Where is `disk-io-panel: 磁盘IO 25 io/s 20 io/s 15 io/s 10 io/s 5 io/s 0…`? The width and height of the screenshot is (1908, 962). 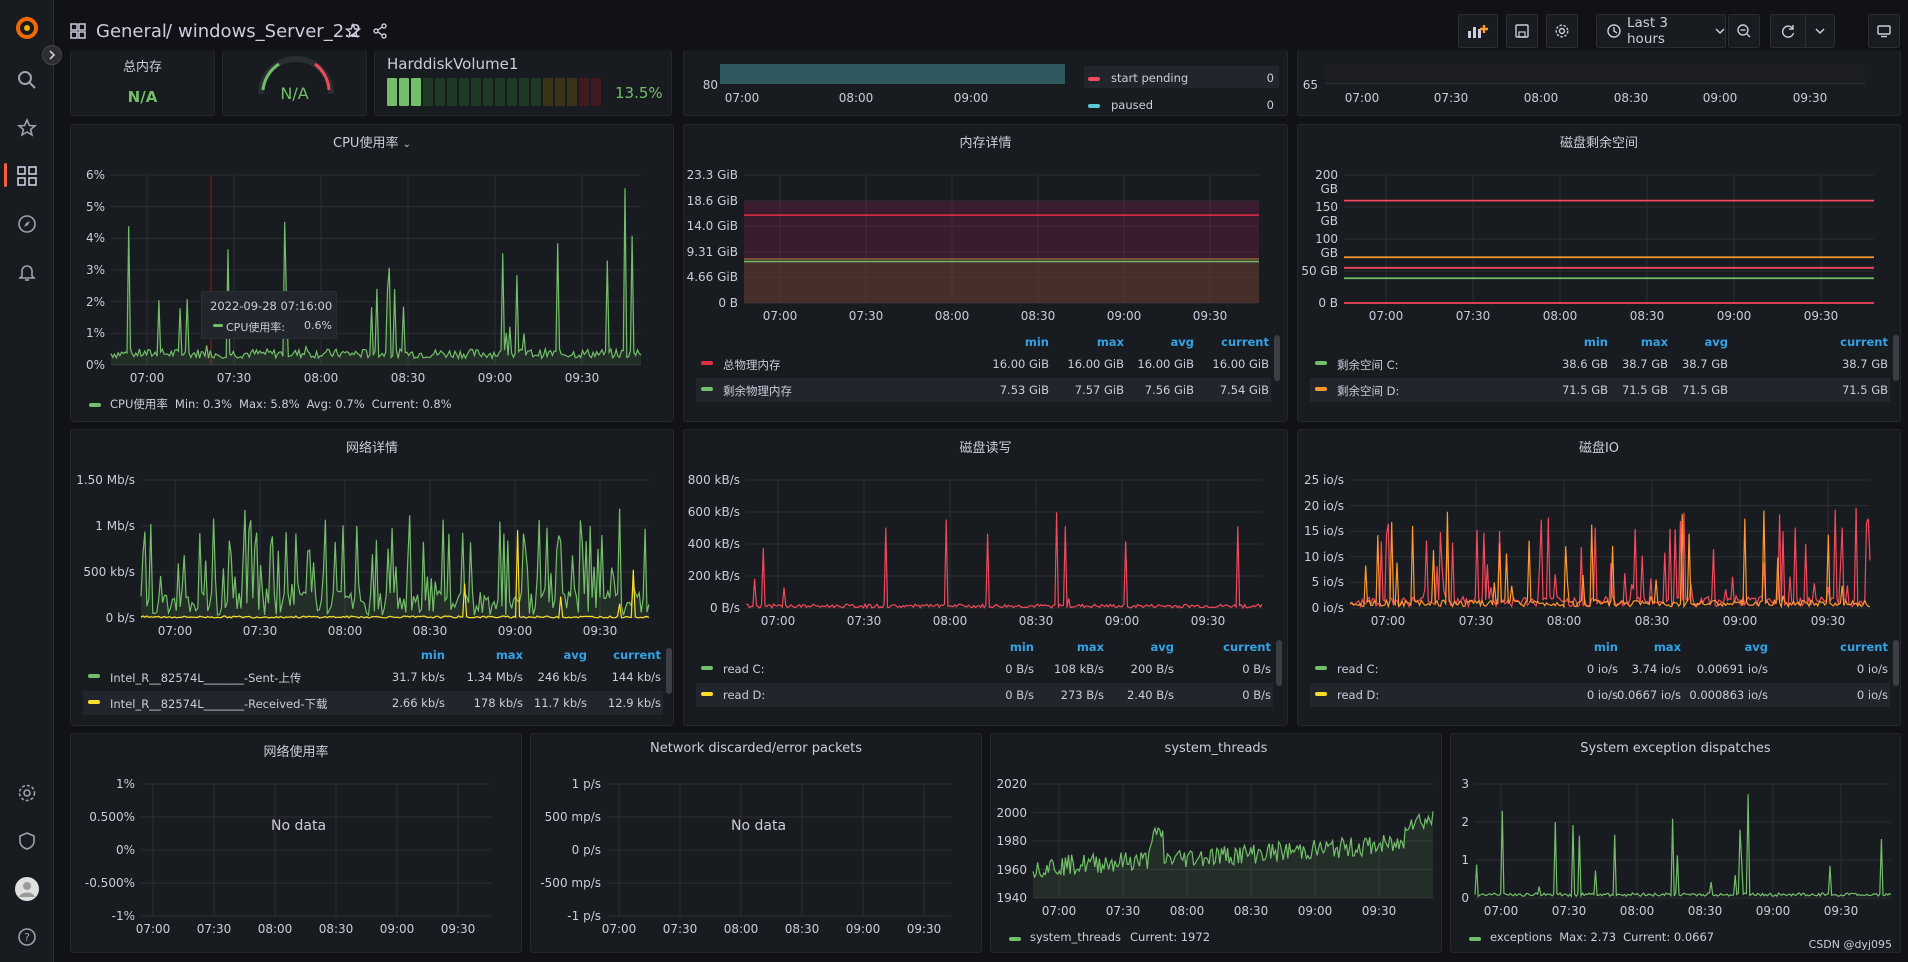
disk-io-panel: 磁盘IO 25 io/s 20 io/s 15 io/s 10 io/s 5 io/s 0… is located at coordinates (1599, 577).